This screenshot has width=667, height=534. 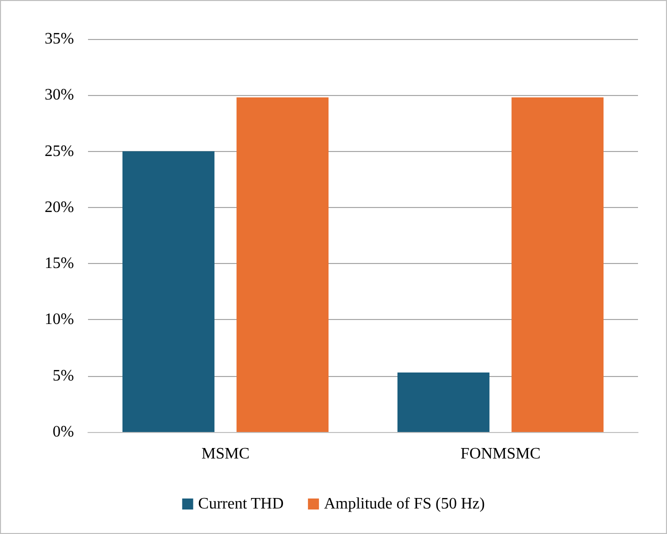 What do you see at coordinates (63, 432) in the screenshot?
I see `y-tick-label: 0%` at bounding box center [63, 432].